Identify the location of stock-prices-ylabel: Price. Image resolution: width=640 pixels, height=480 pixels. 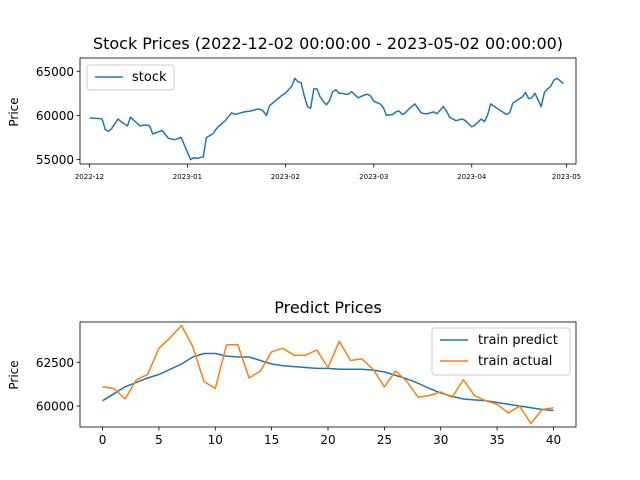
(14, 111).